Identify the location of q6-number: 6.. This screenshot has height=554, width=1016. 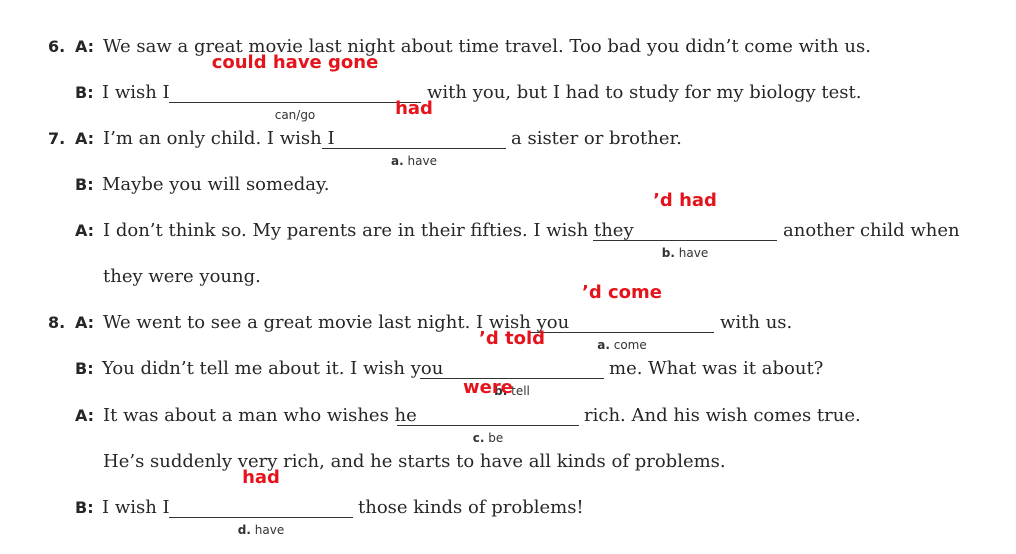
(57, 46).